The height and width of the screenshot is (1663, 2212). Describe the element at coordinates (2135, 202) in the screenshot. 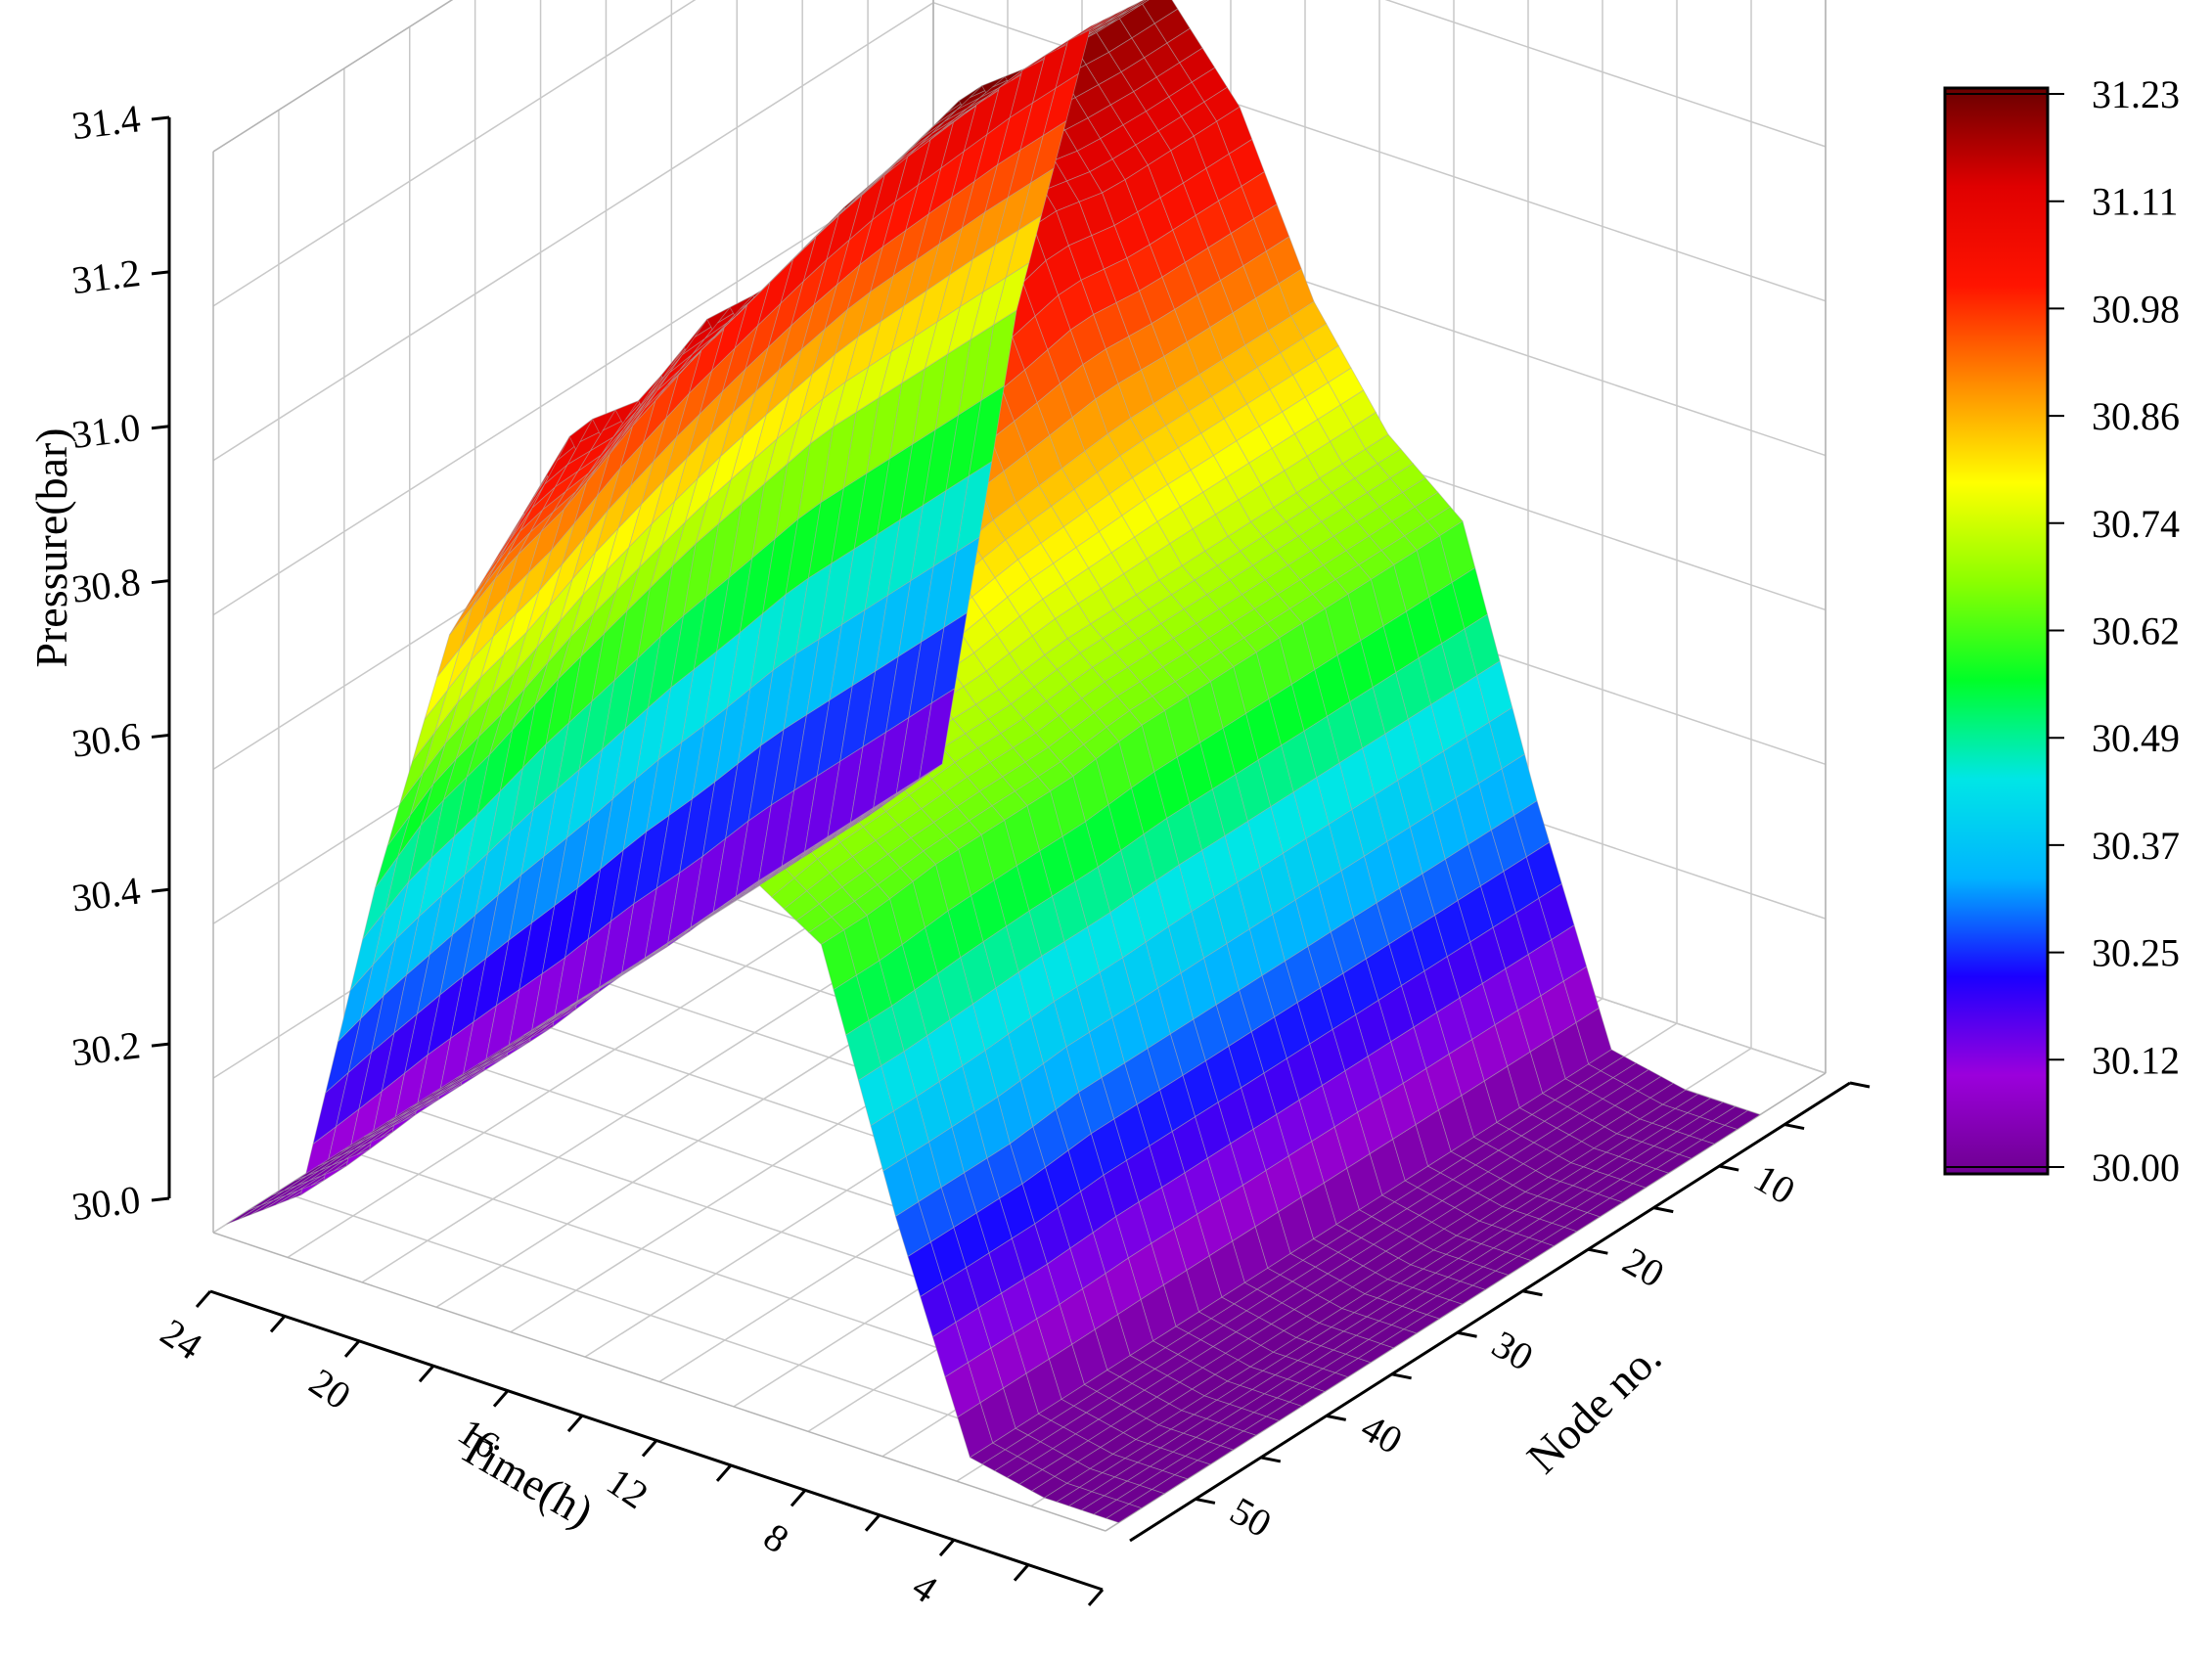

I see `colorbar-label: 31.11` at that location.